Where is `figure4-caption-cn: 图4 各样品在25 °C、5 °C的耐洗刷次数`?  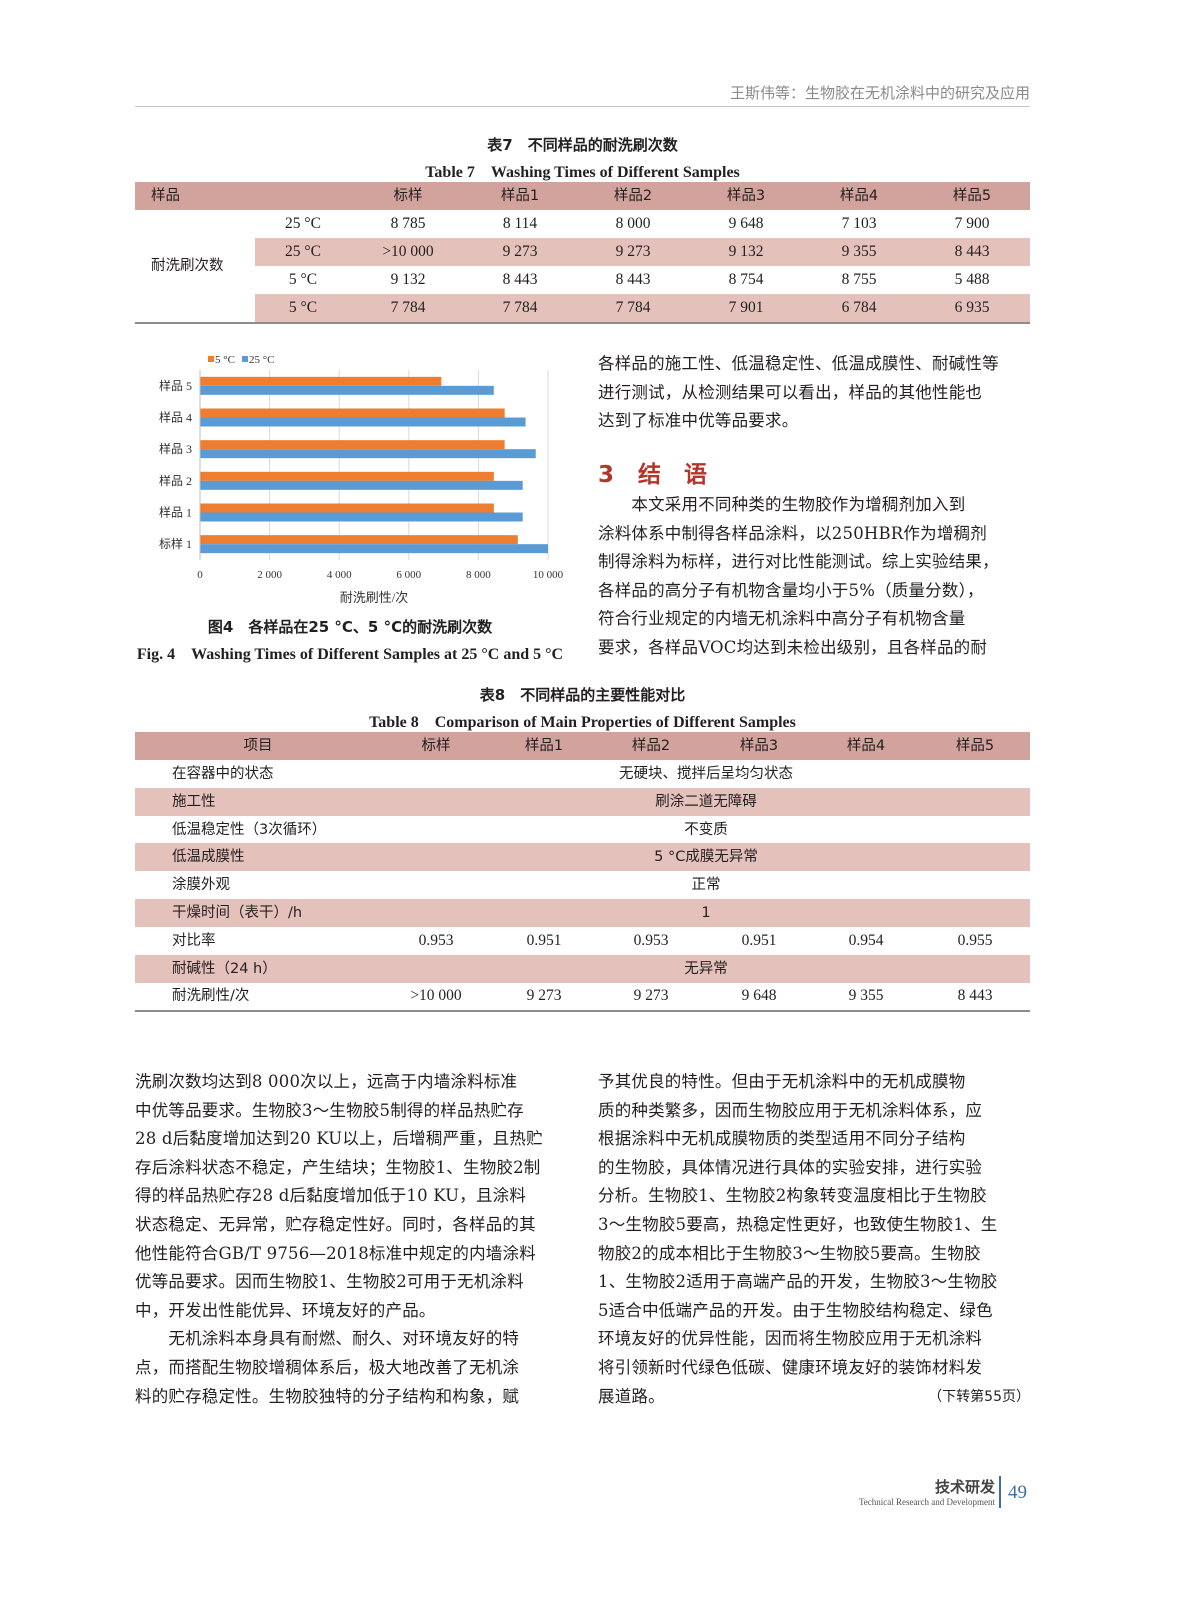
figure4-caption-cn: 图4 各样品在25 °C、5 °C的耐洗刷次数 is located at coordinates (350, 627).